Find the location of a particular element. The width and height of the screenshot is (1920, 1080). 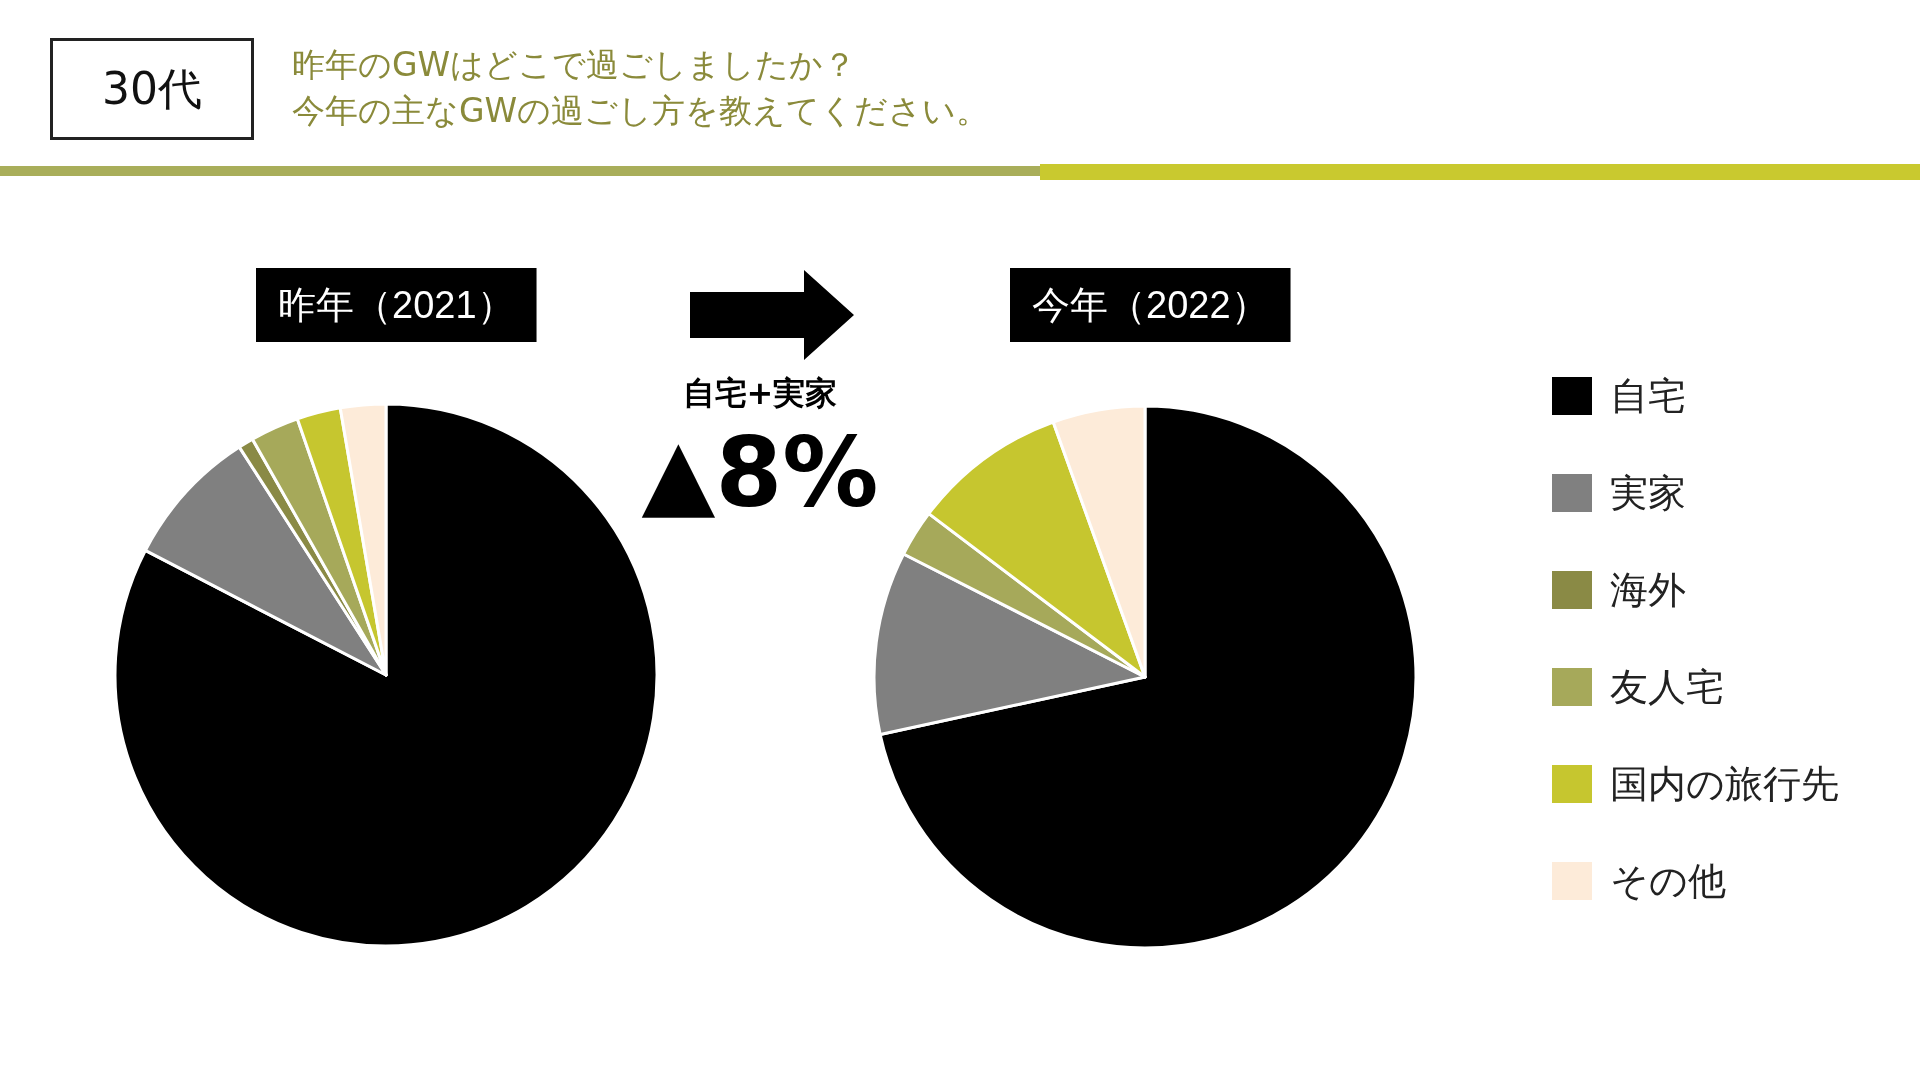

legend-label: 自宅 is located at coordinates (1648, 396).